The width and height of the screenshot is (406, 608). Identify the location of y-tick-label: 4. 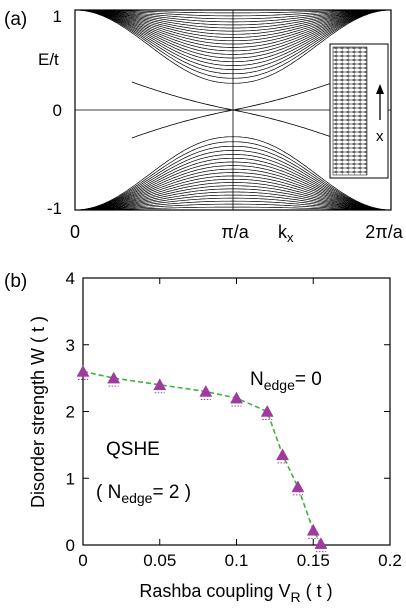
(70, 278).